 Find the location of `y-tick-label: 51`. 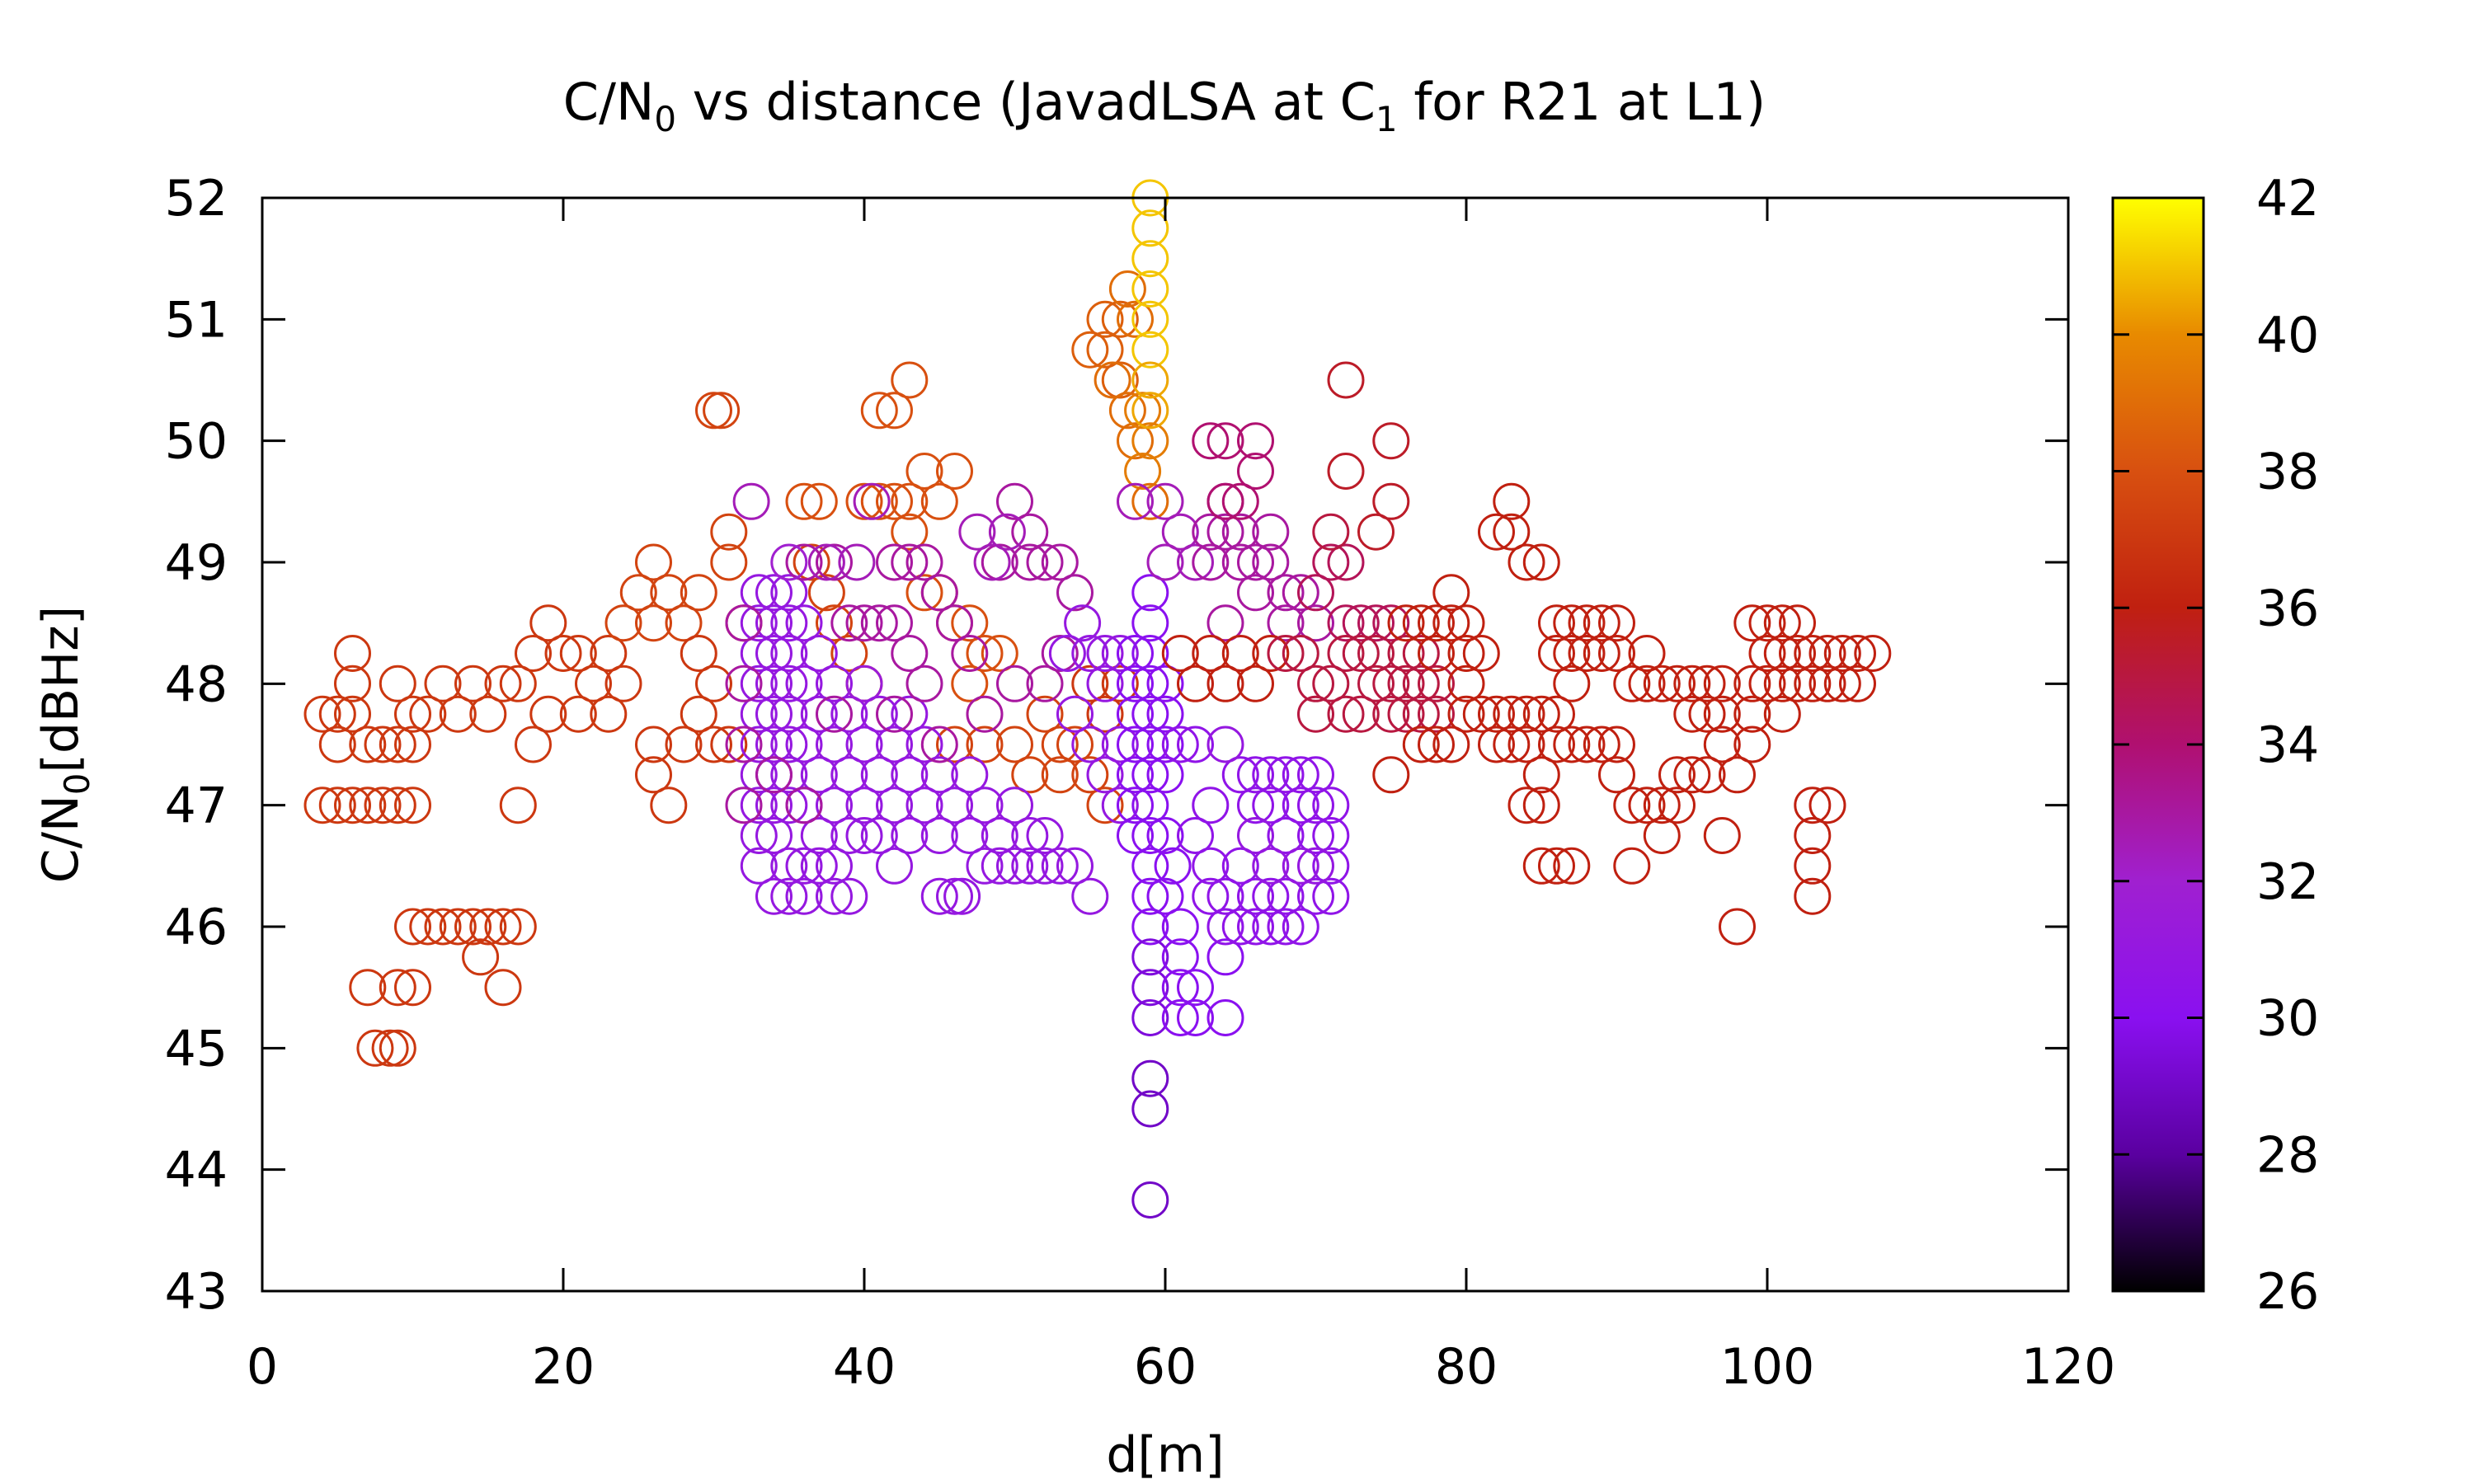

y-tick-label: 51 is located at coordinates (196, 320).